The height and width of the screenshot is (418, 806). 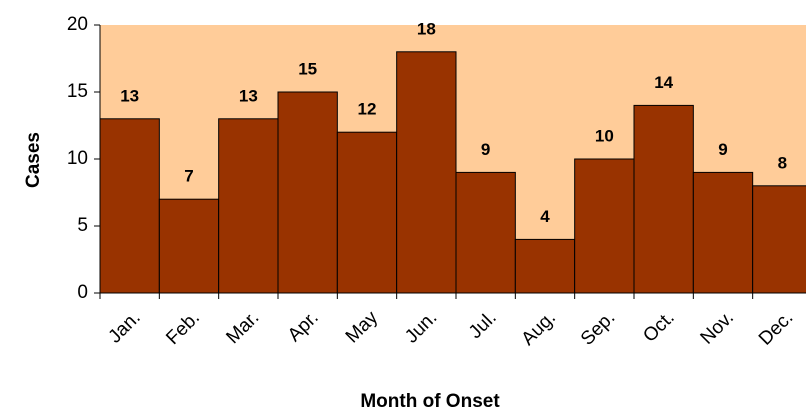 I want to click on value-label: 8, so click(x=782, y=162).